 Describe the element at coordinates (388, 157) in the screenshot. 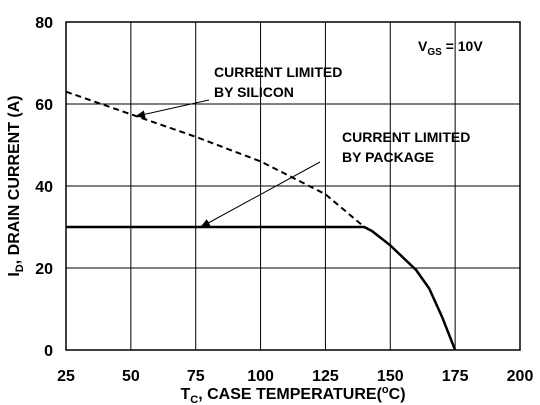

I see `annotation-text: BY PACKAGE` at that location.